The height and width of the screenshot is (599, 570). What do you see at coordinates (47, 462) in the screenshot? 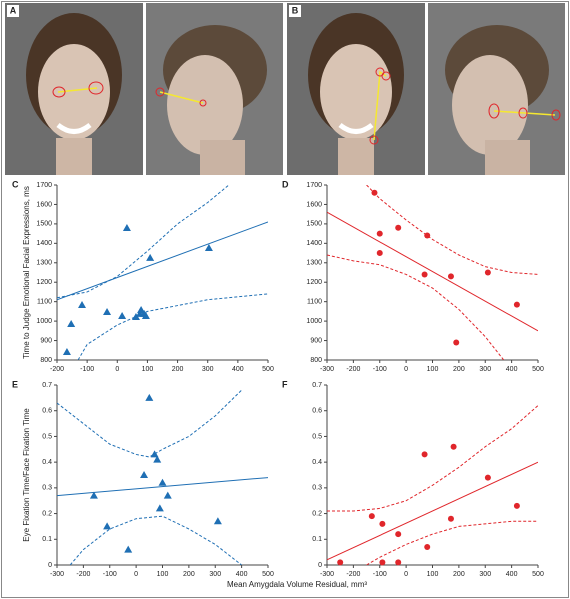
I see `y-tick-label: 0.4` at bounding box center [47, 462].